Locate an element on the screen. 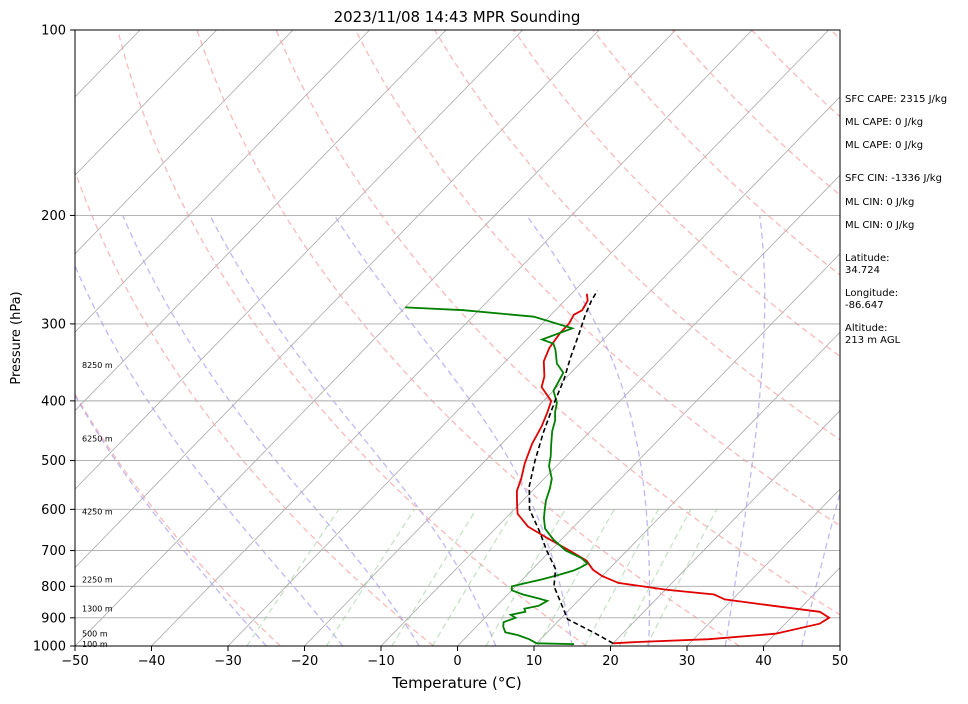  annotation-text: SFC CAPE: 2315 J/kg is located at coordinates (896, 99).